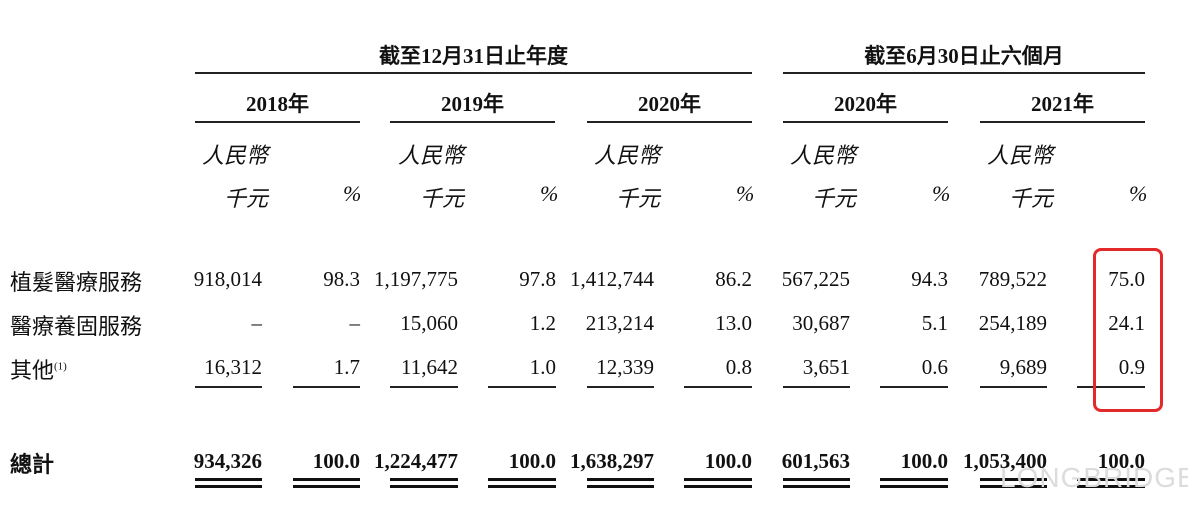  Describe the element at coordinates (472, 104) in the screenshot. I see `year-header-2019: 2019年` at that location.